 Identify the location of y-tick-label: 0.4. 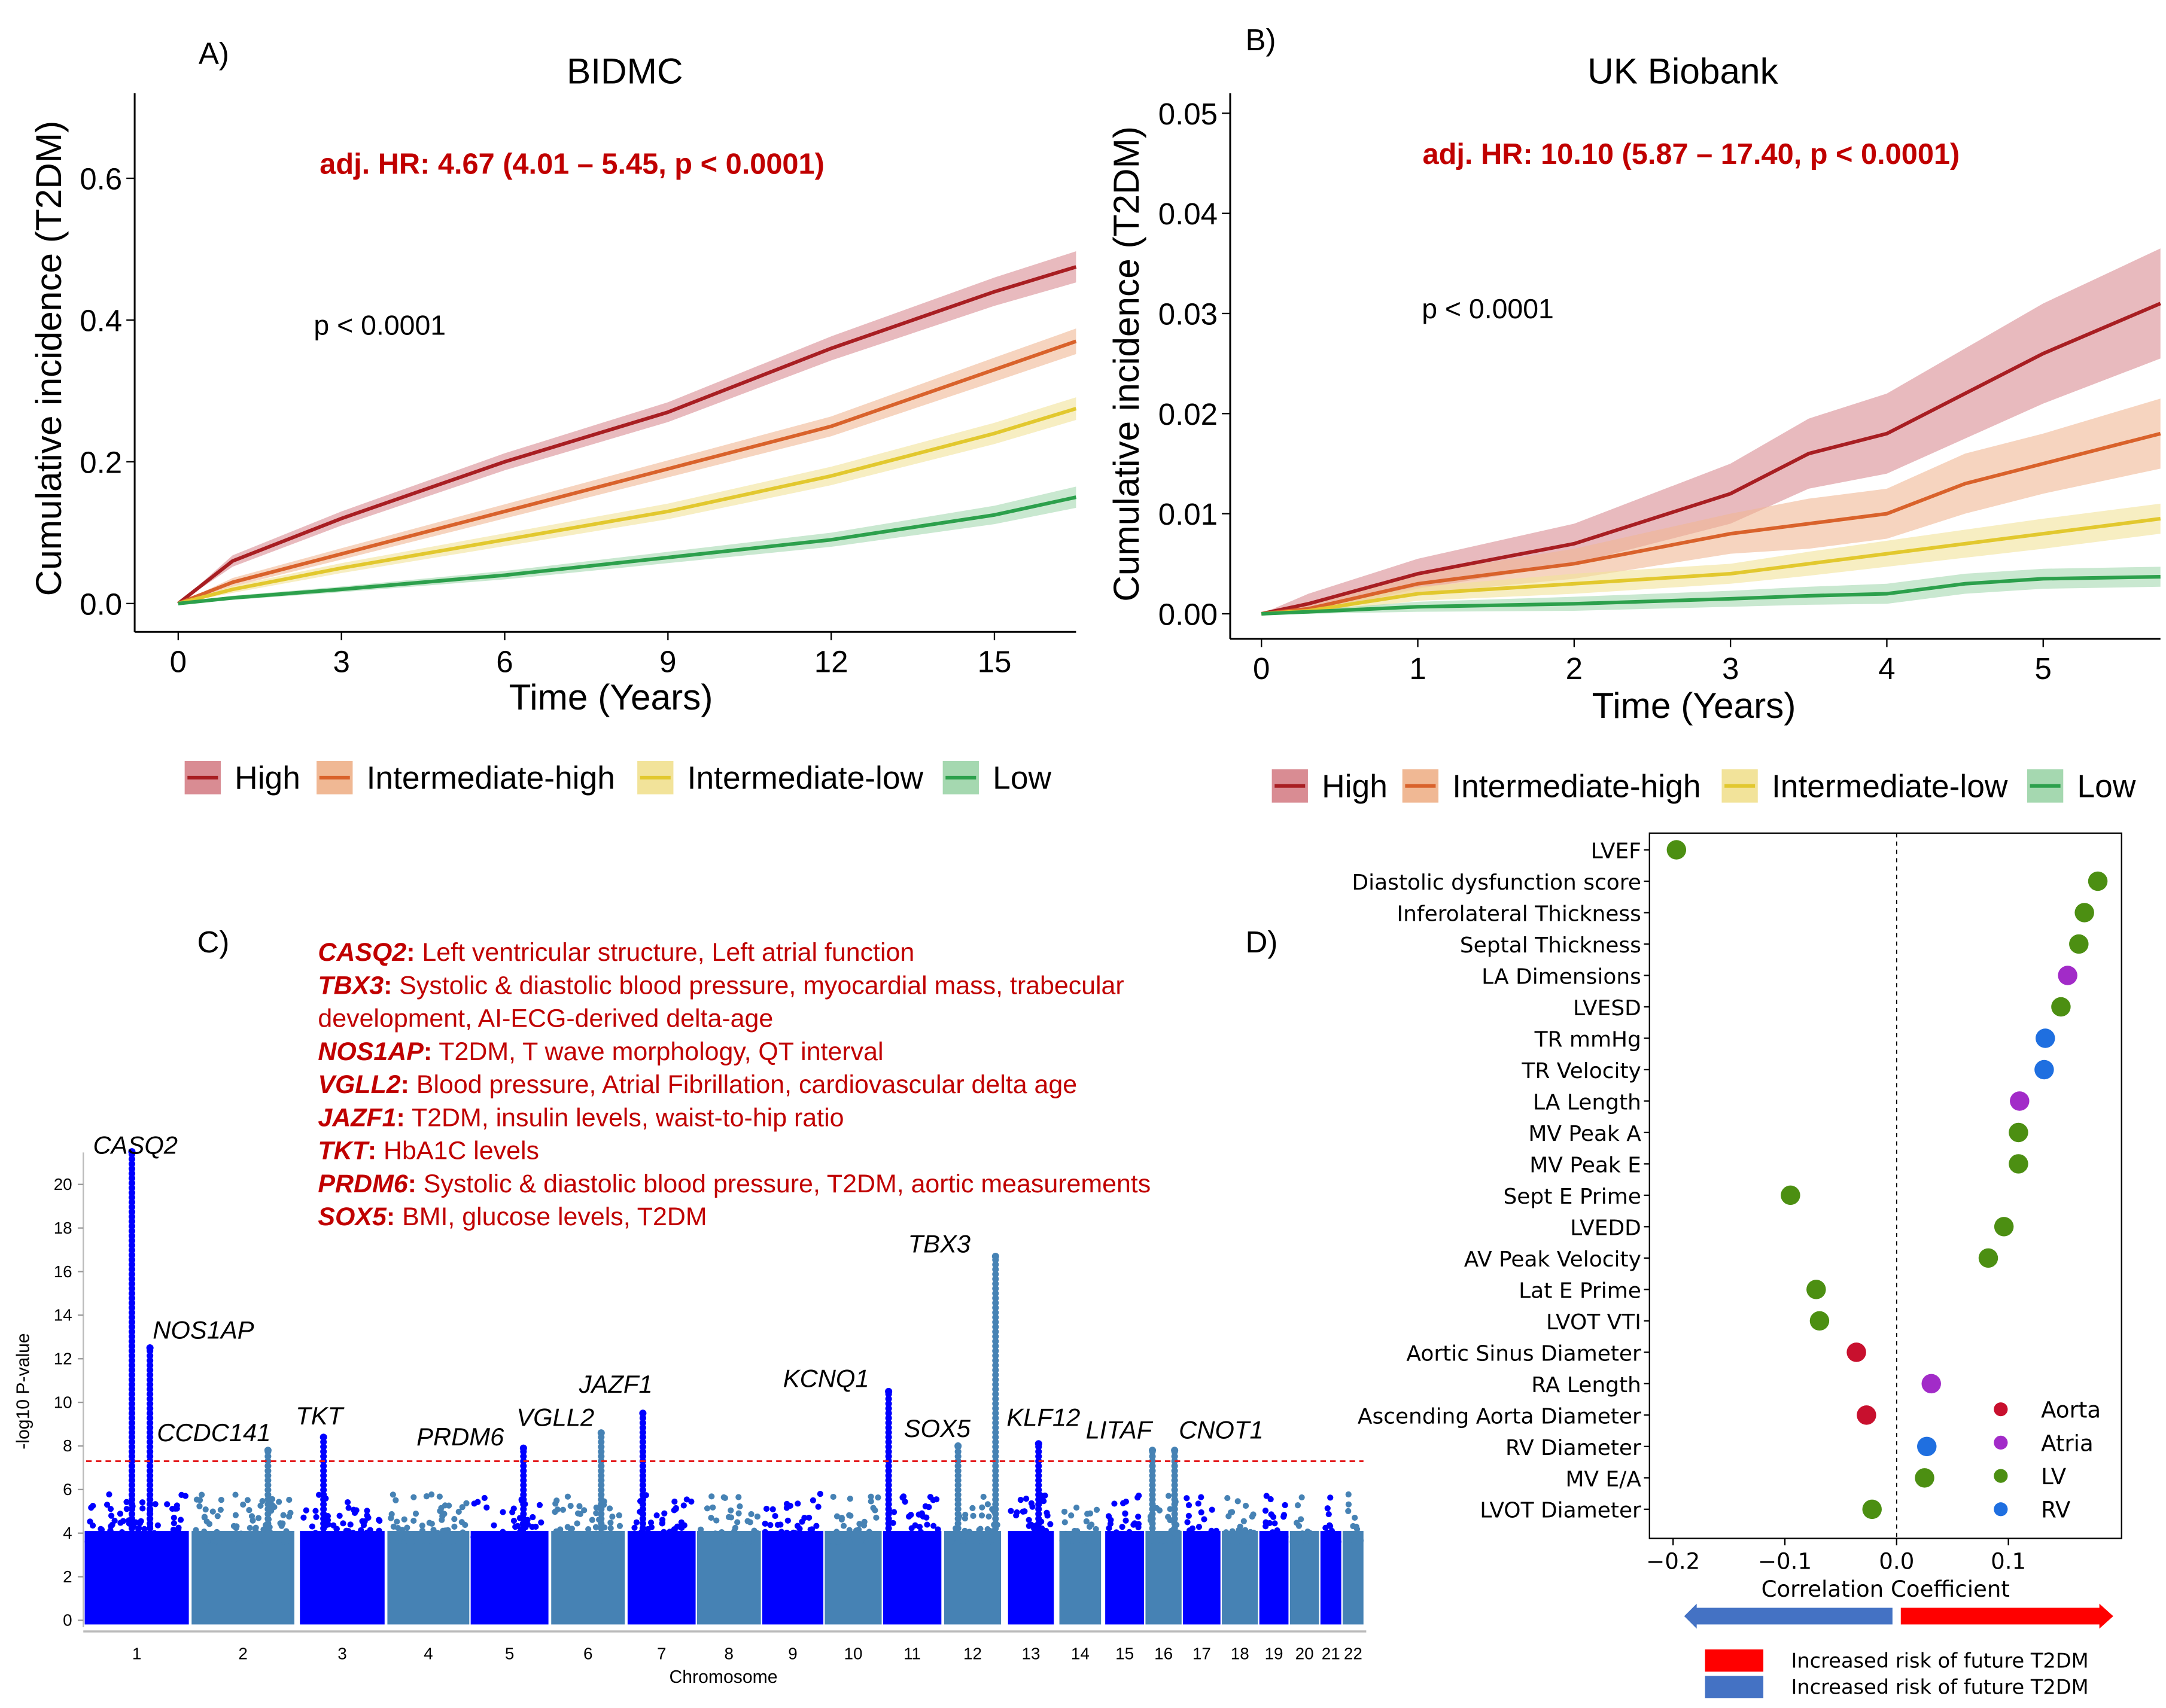
(101, 321).